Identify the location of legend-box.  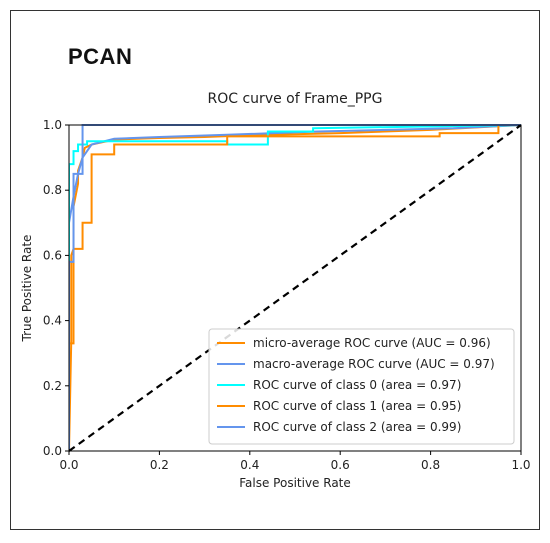
(361, 386).